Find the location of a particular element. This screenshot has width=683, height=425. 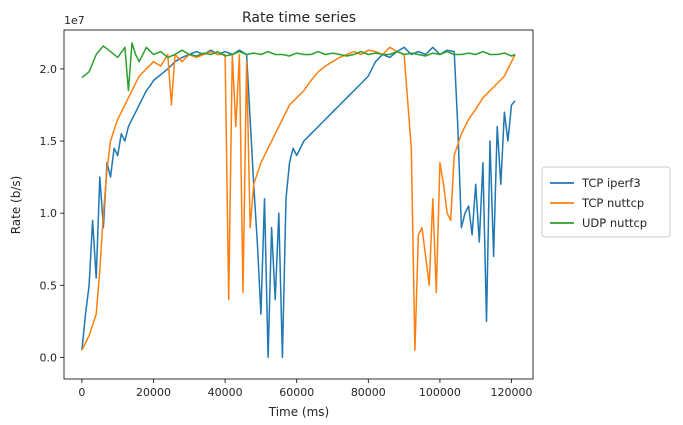

legend-frame is located at coordinates (606, 202).